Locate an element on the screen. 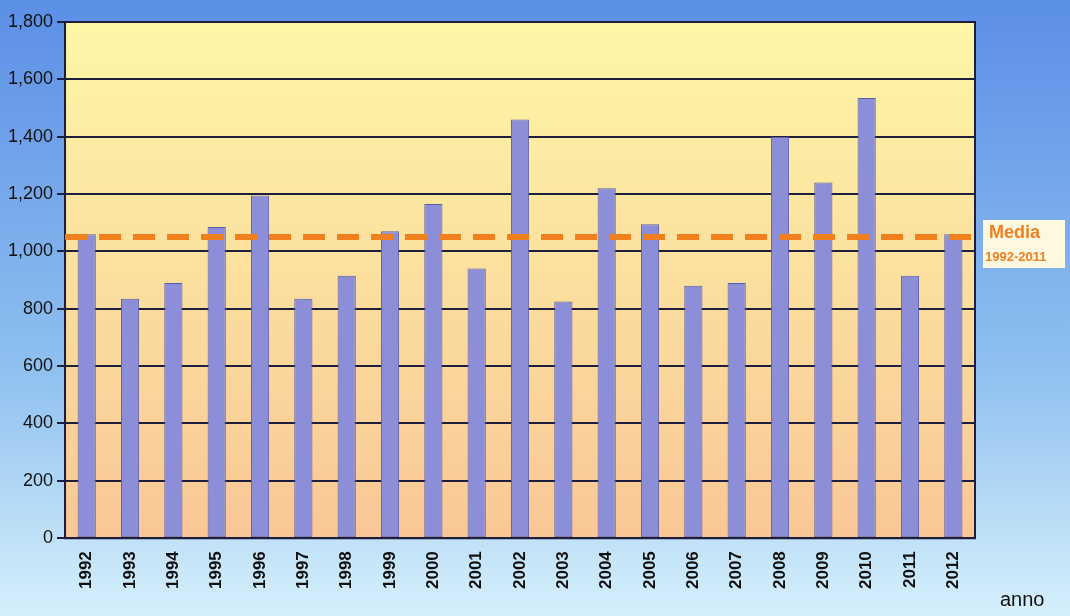  x-tick-label: 2000 is located at coordinates (433, 570).